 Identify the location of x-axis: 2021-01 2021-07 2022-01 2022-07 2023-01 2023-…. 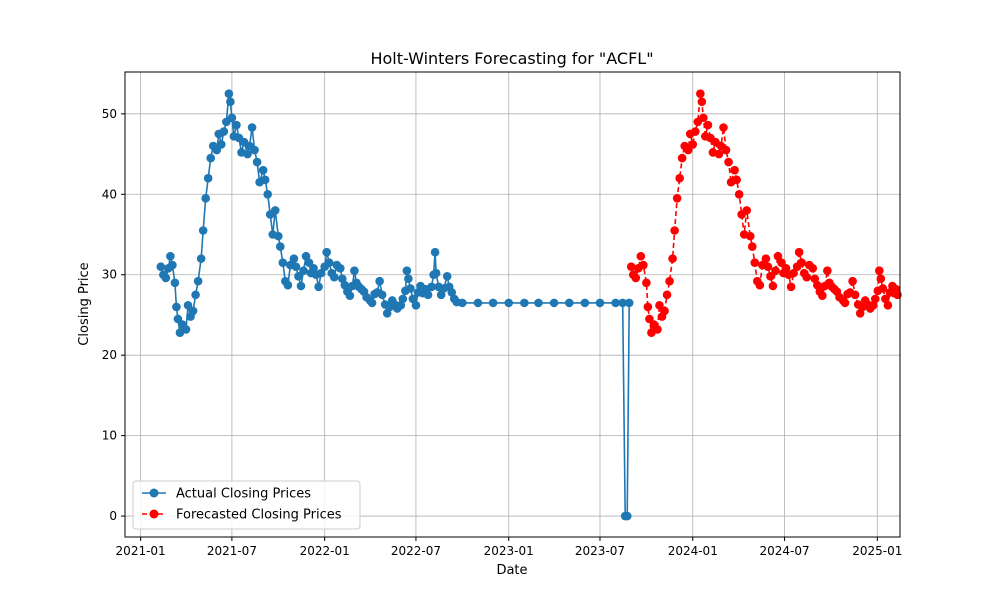
(509, 547).